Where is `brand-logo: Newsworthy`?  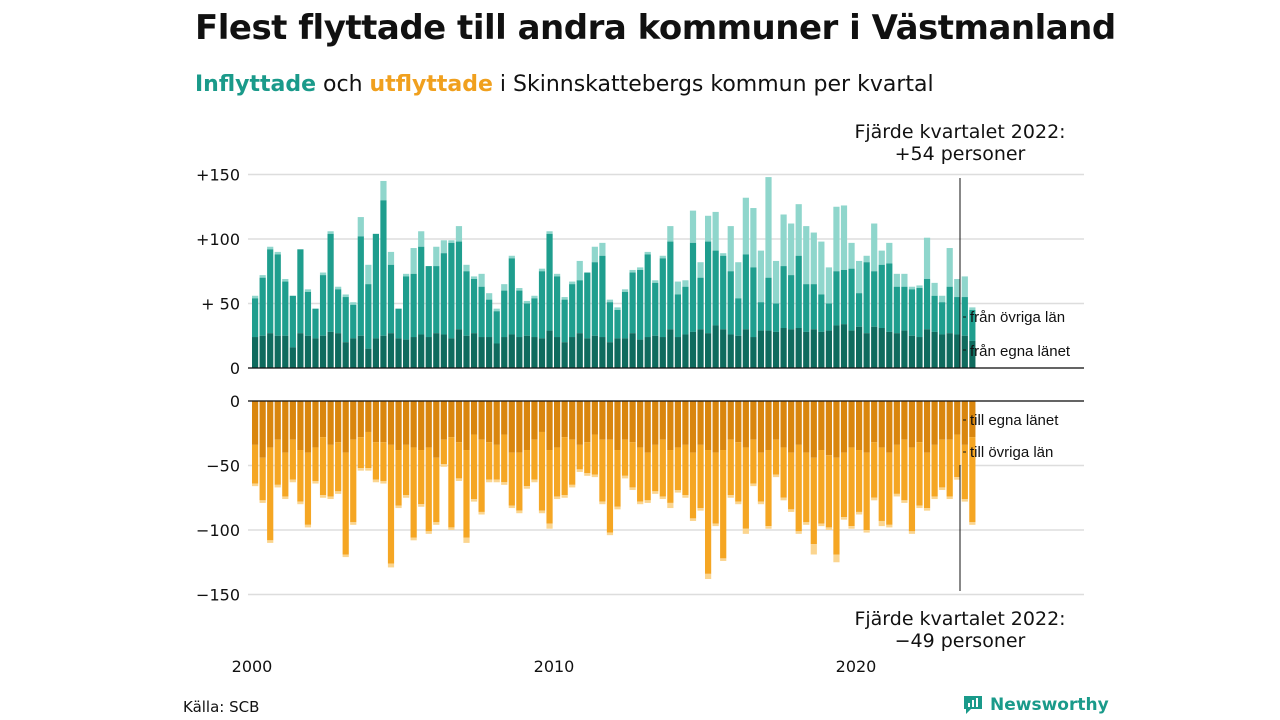 brand-logo: Newsworthy is located at coordinates (1035, 705).